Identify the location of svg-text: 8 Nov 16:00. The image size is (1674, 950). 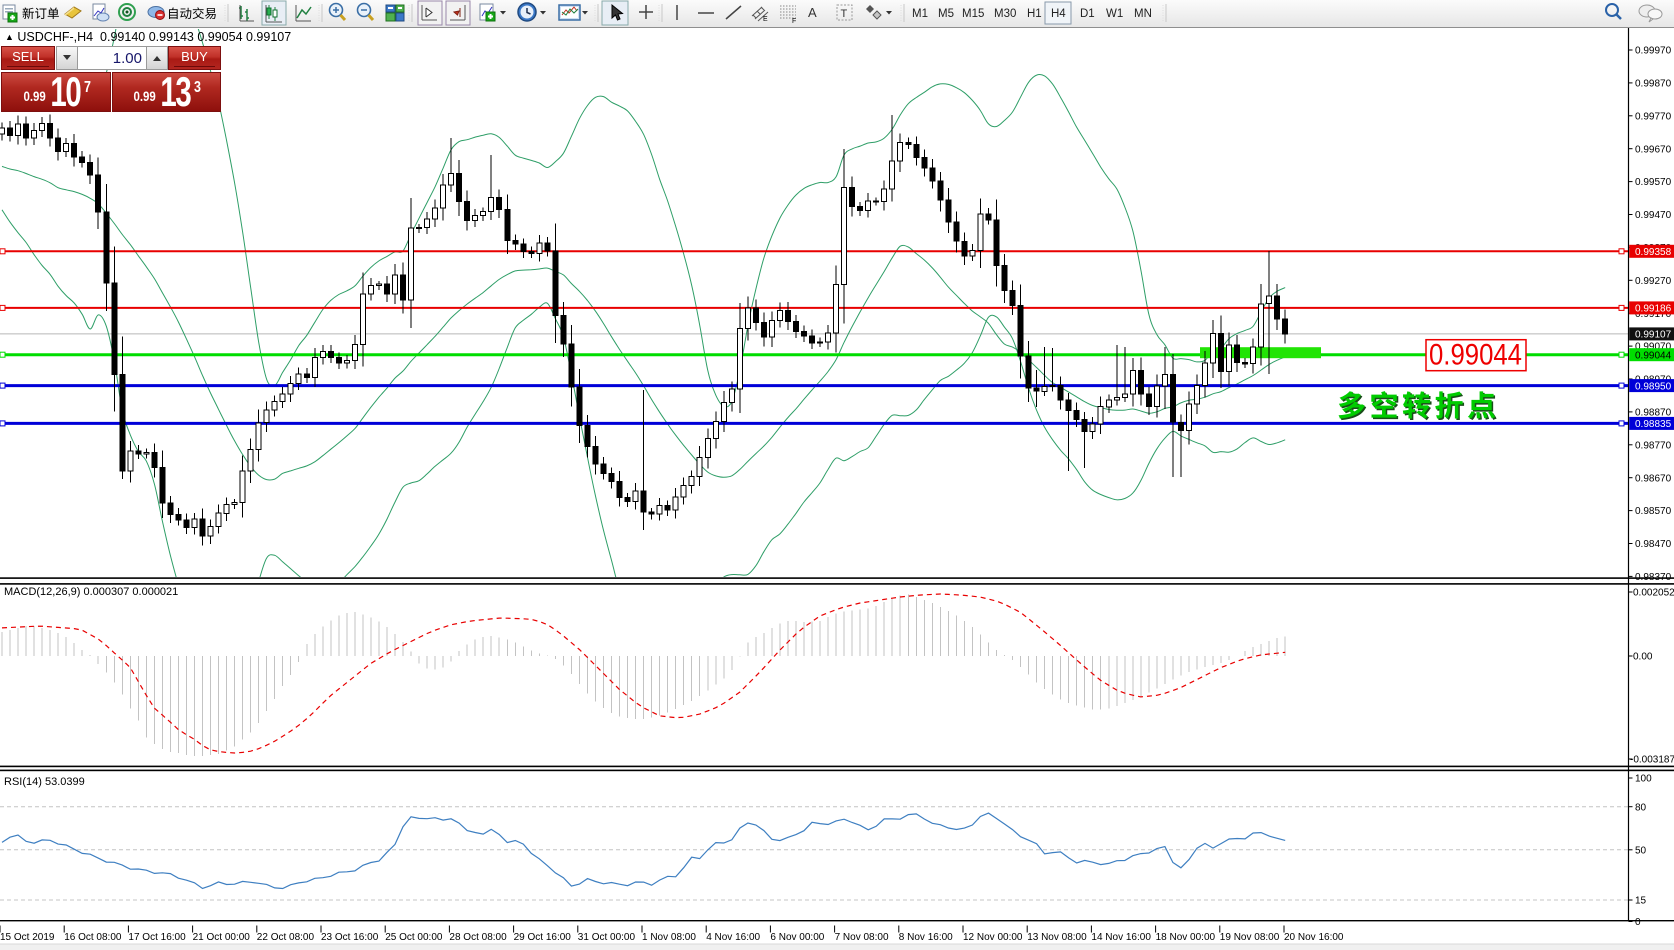
(926, 937).